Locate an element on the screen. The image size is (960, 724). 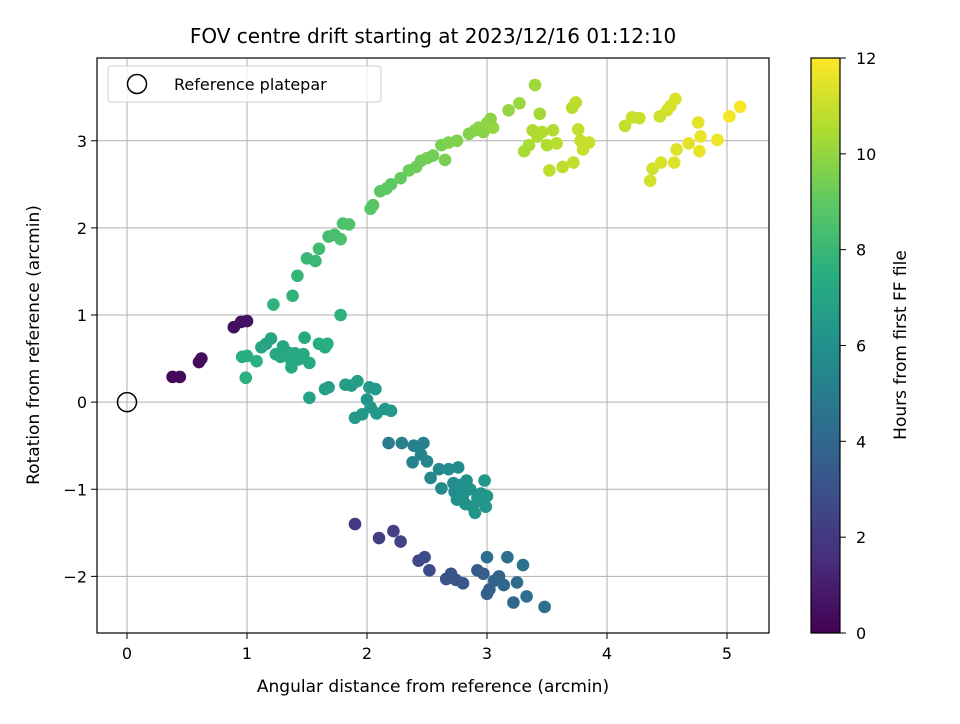
legend-box is located at coordinates (244, 84).